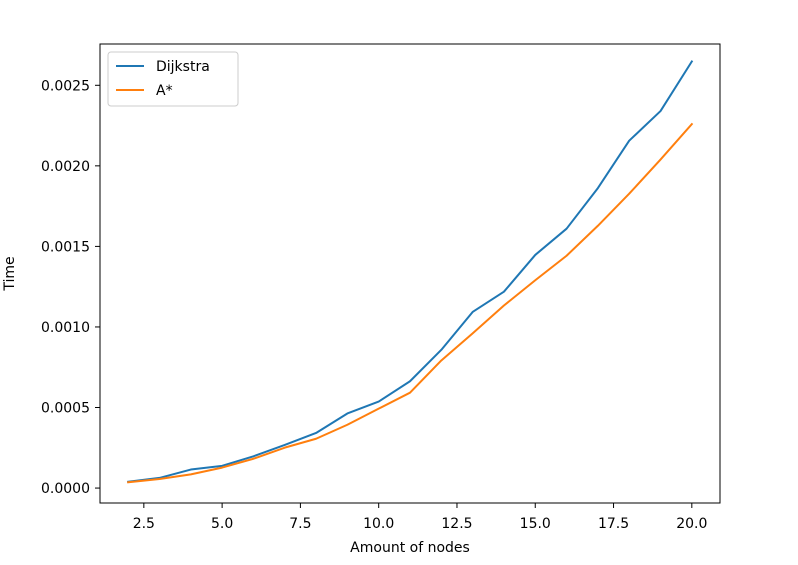  What do you see at coordinates (65, 328) in the screenshot?
I see `y-tick-label: 0.0010` at bounding box center [65, 328].